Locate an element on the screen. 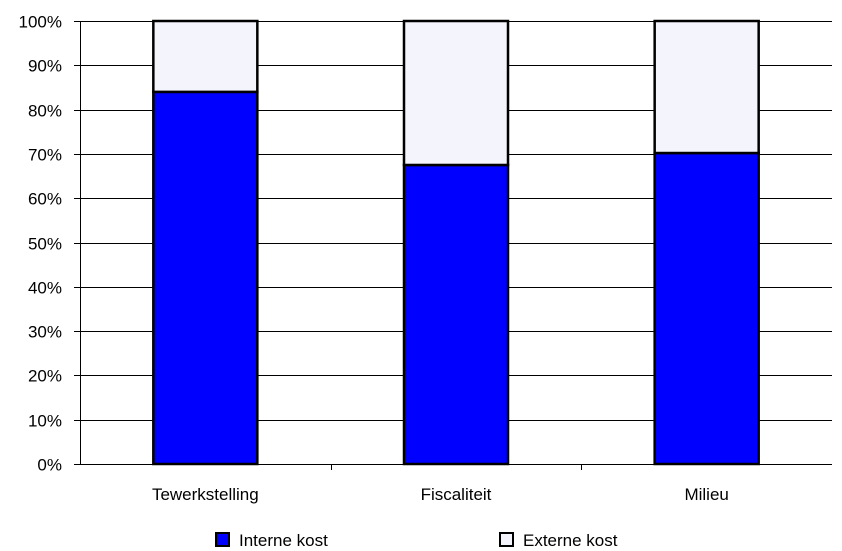 The height and width of the screenshot is (551, 842). y-tick-label: 20% is located at coordinates (45, 376).